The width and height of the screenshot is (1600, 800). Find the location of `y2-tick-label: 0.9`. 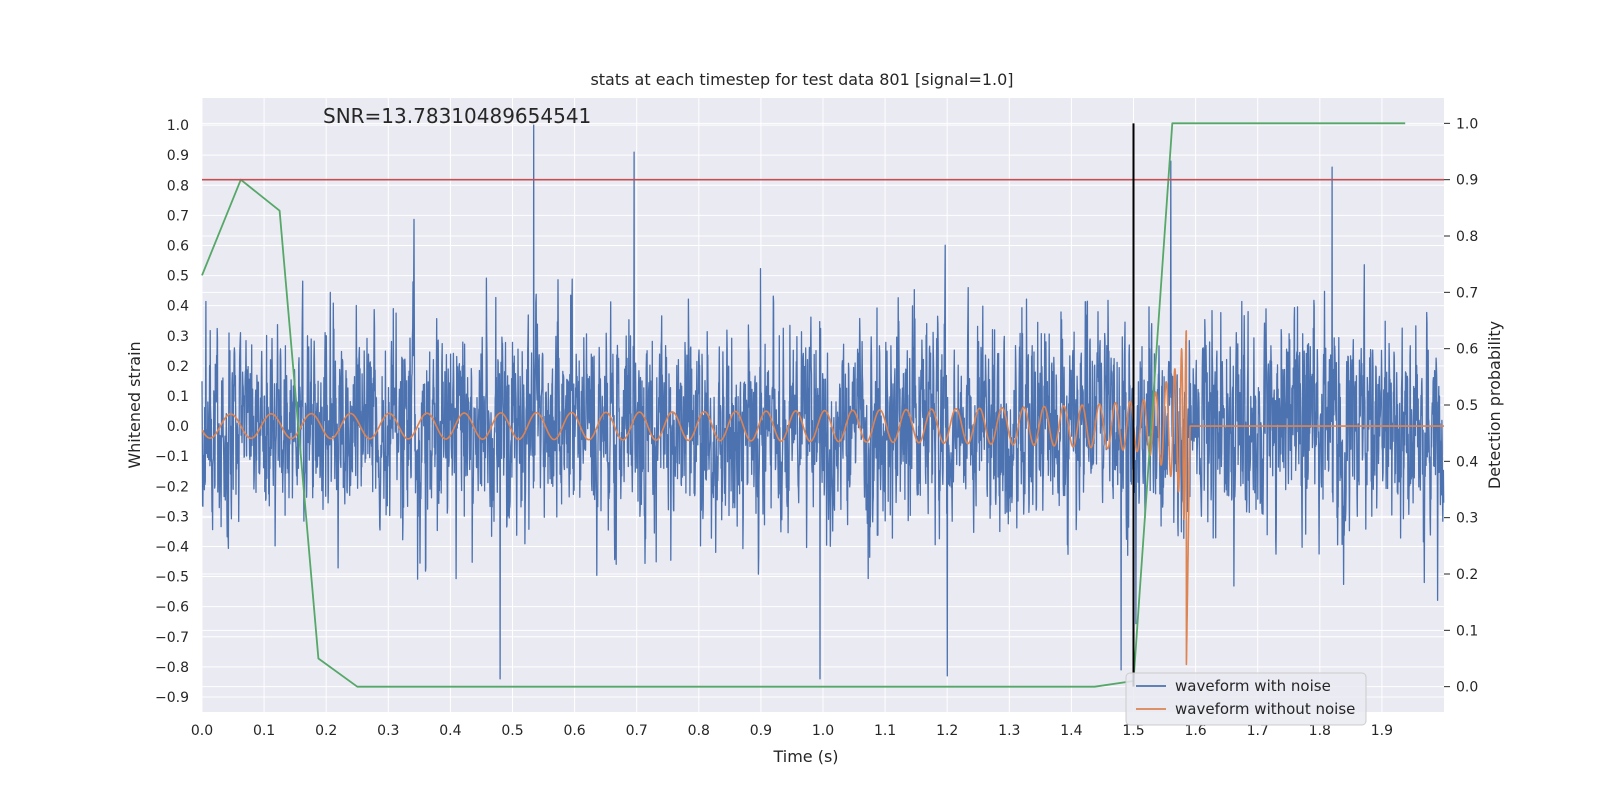

y2-tick-label: 0.9 is located at coordinates (1467, 181).